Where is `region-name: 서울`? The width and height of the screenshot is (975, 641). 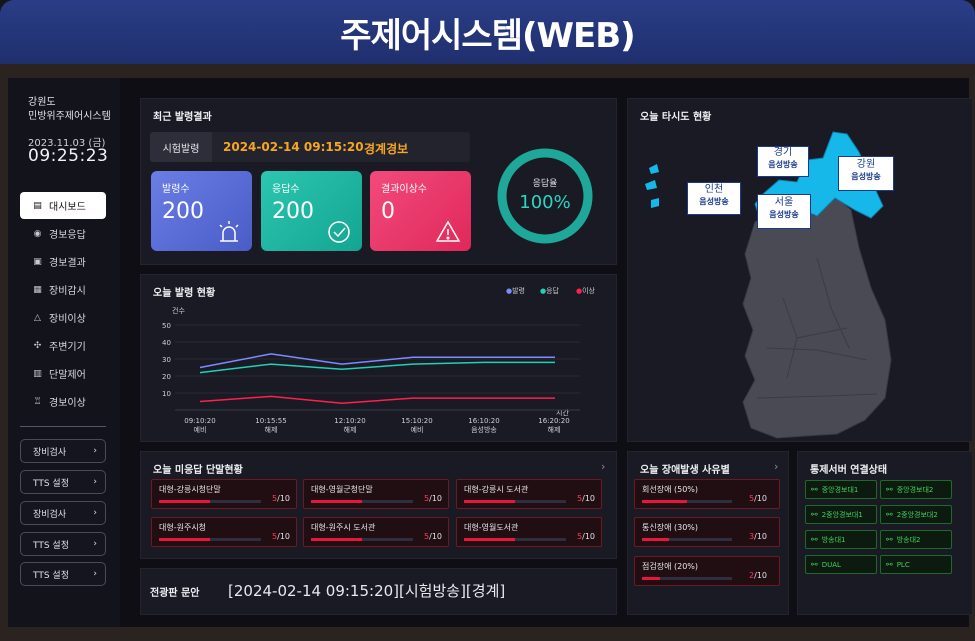 region-name: 서울 is located at coordinates (784, 202).